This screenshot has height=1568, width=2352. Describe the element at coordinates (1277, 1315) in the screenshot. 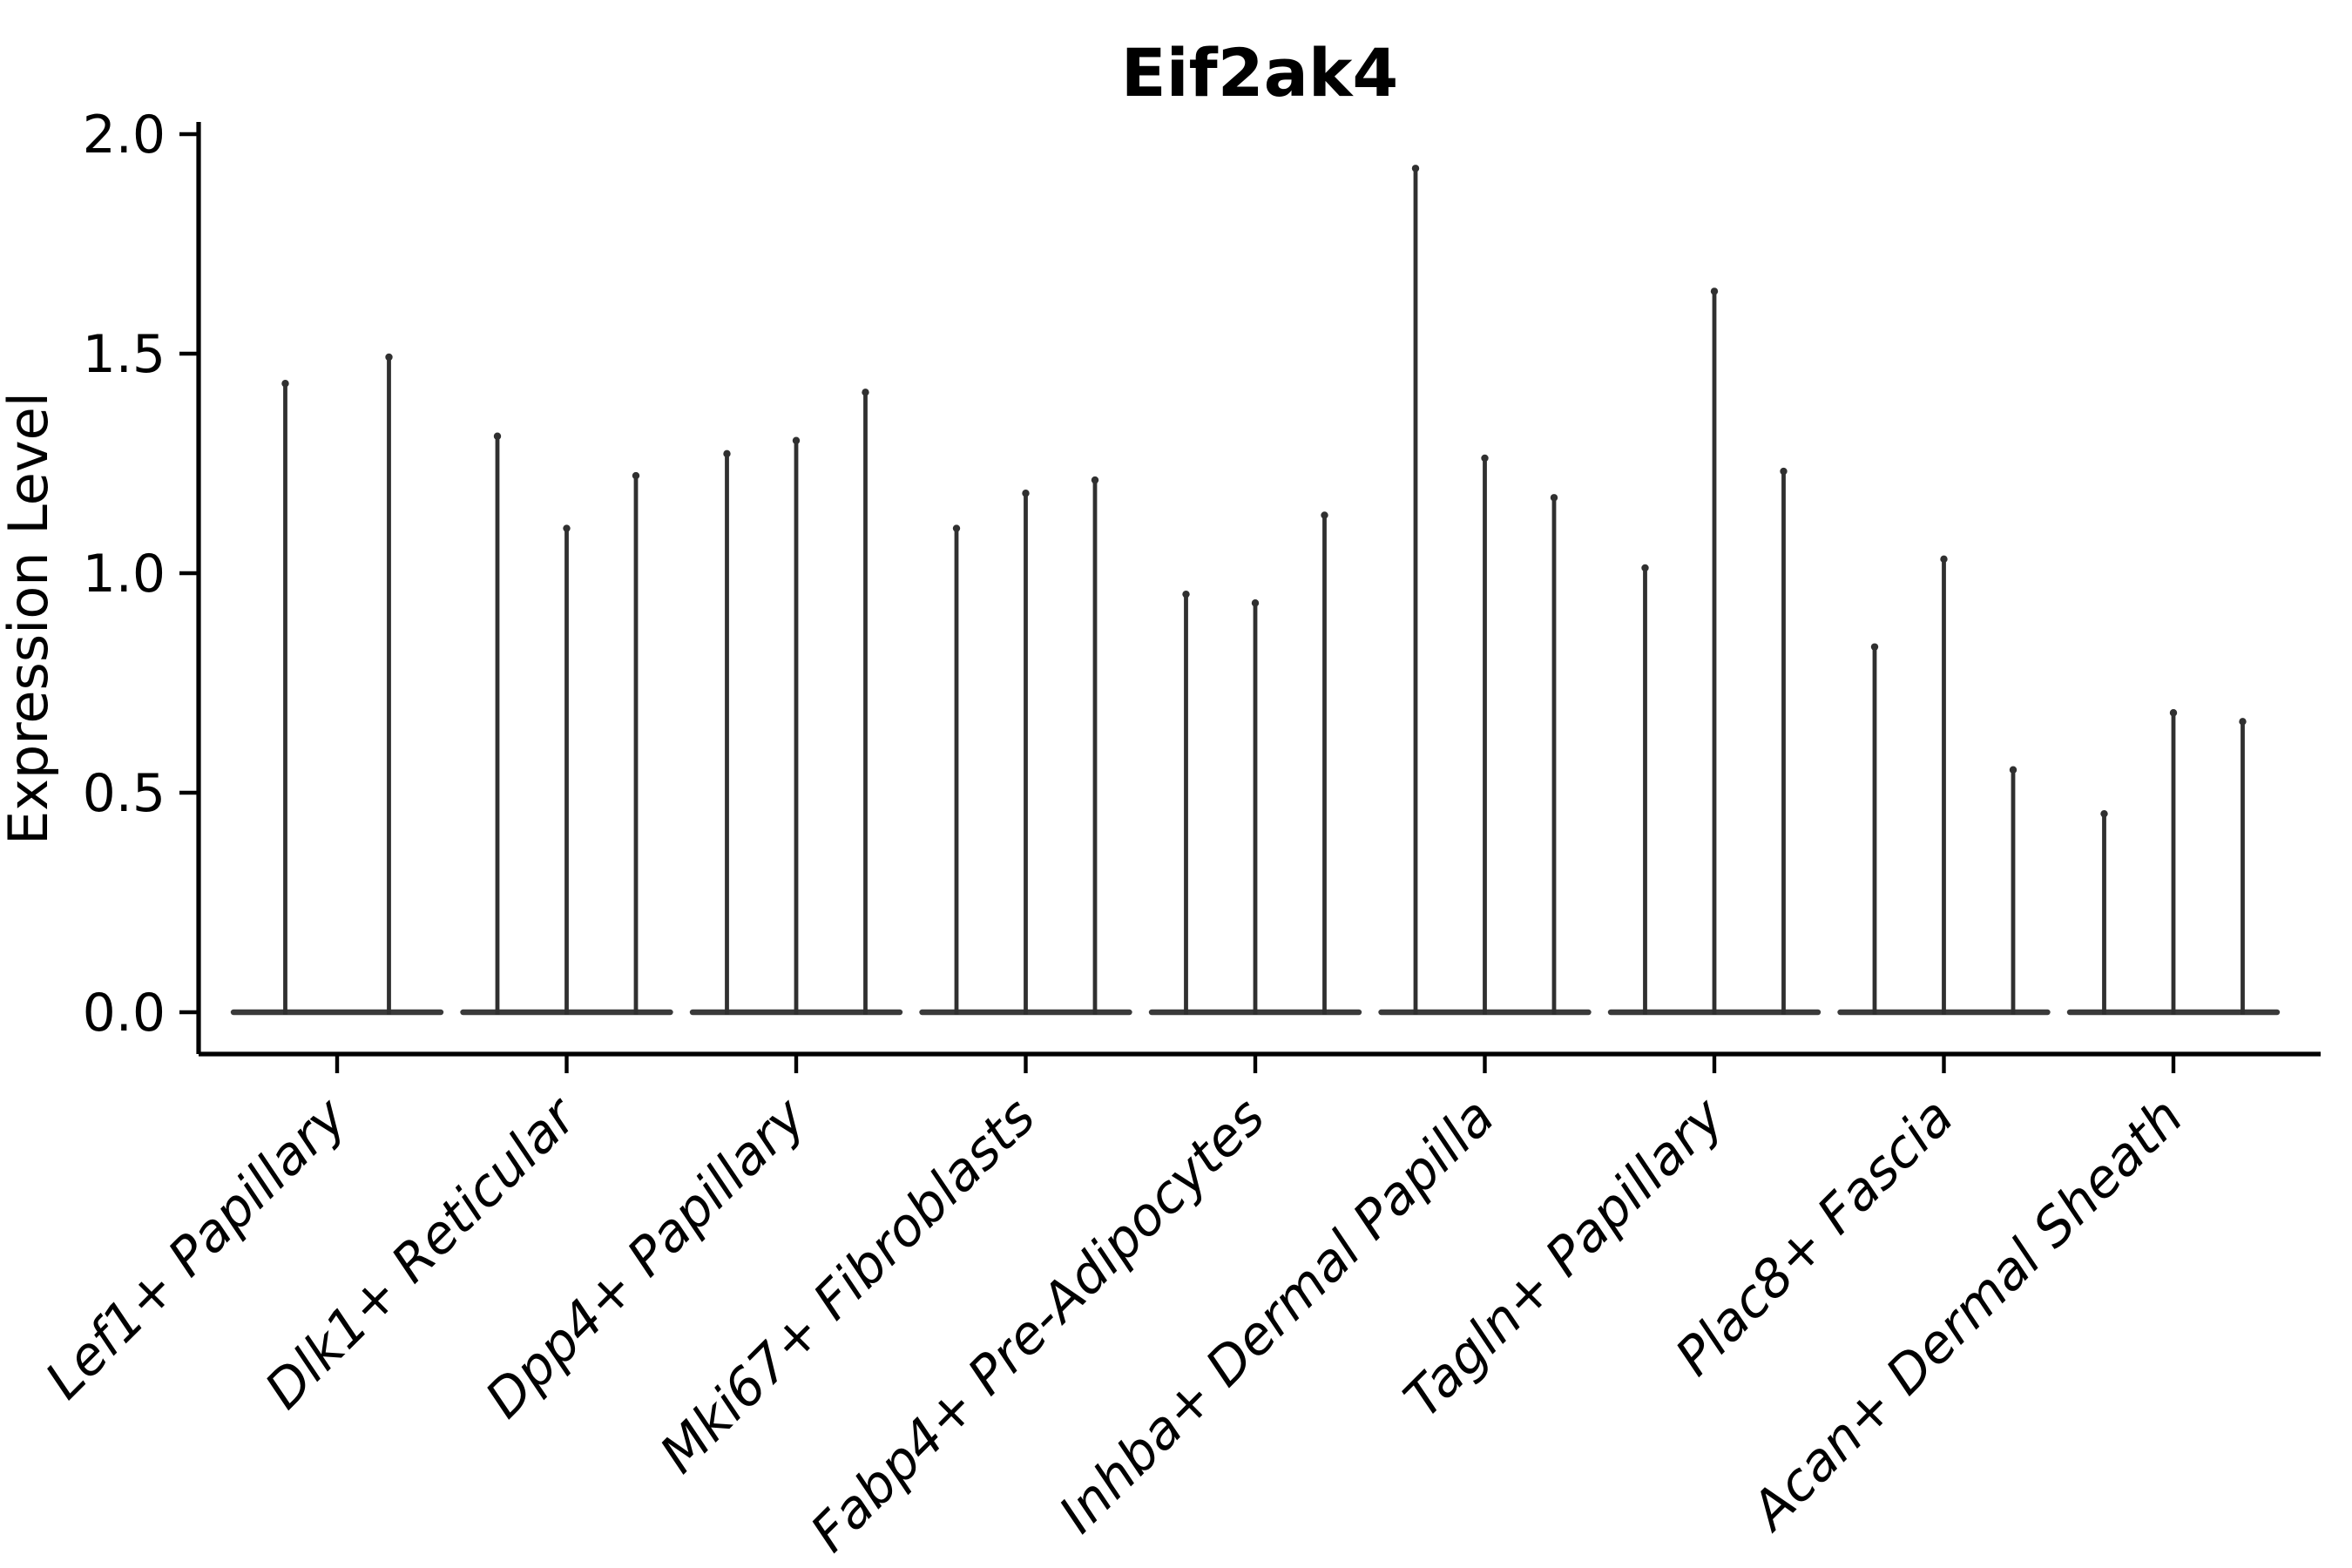

I see `x-category-label: Inhba+ Dermal Papilla` at that location.